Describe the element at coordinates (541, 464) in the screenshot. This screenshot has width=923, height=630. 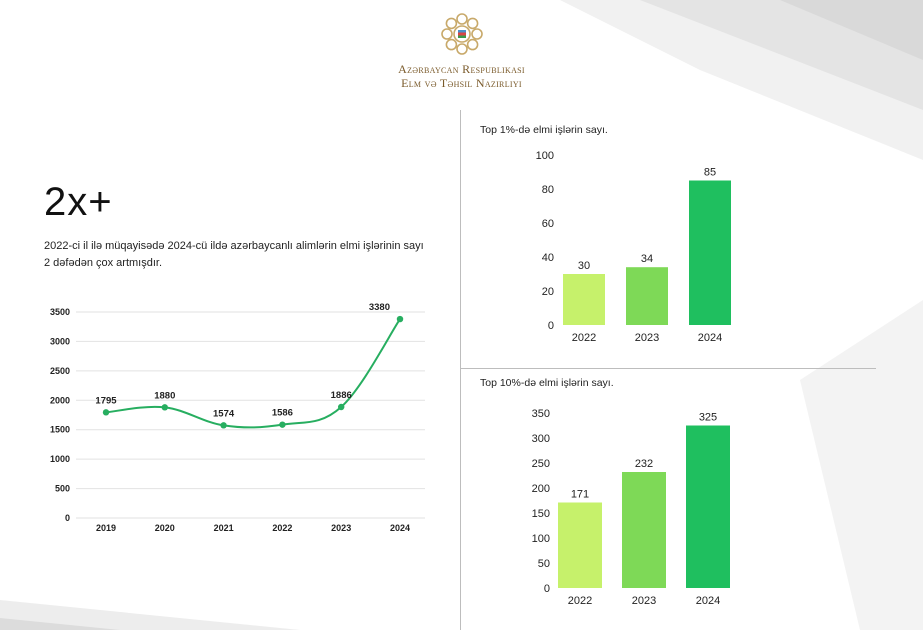
I see `y-tick-label: 250` at that location.